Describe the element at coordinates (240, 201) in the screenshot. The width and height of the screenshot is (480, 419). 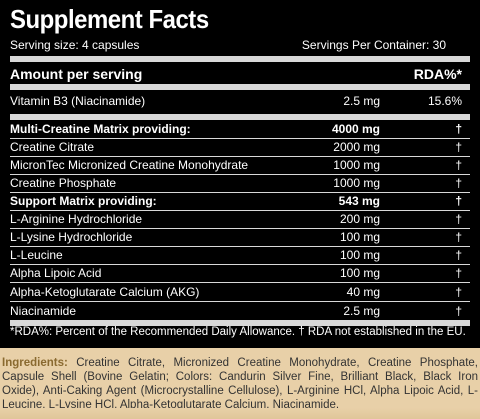
I see `nutrient-row: Support Matrix providing: 543 mg †` at that location.